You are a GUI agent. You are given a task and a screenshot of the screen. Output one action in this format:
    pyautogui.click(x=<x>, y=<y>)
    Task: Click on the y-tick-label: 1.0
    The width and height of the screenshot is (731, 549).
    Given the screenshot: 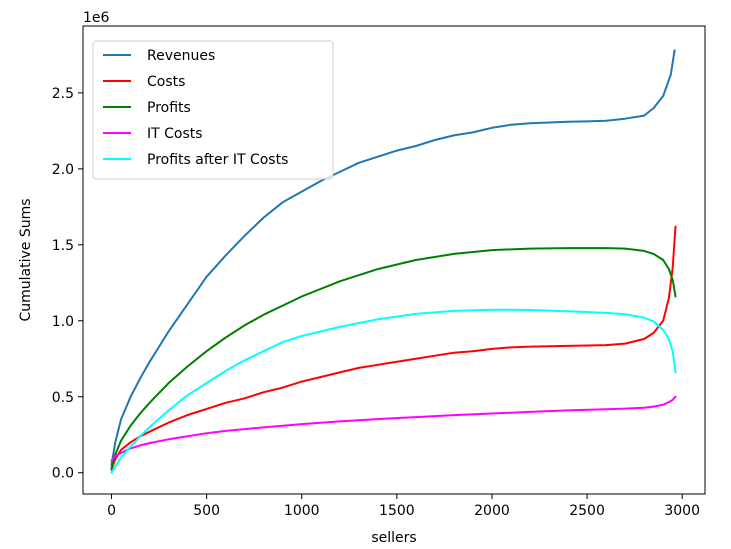 What is the action you would take?
    pyautogui.click(x=63, y=322)
    